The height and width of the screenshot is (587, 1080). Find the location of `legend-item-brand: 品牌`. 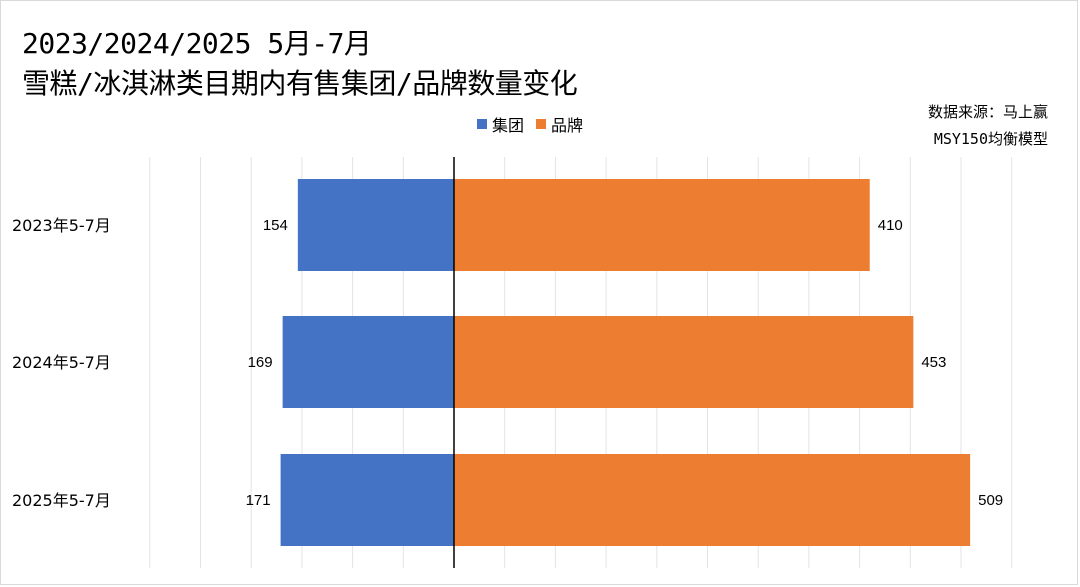

legend-item-brand: 品牌 is located at coordinates (559, 124).